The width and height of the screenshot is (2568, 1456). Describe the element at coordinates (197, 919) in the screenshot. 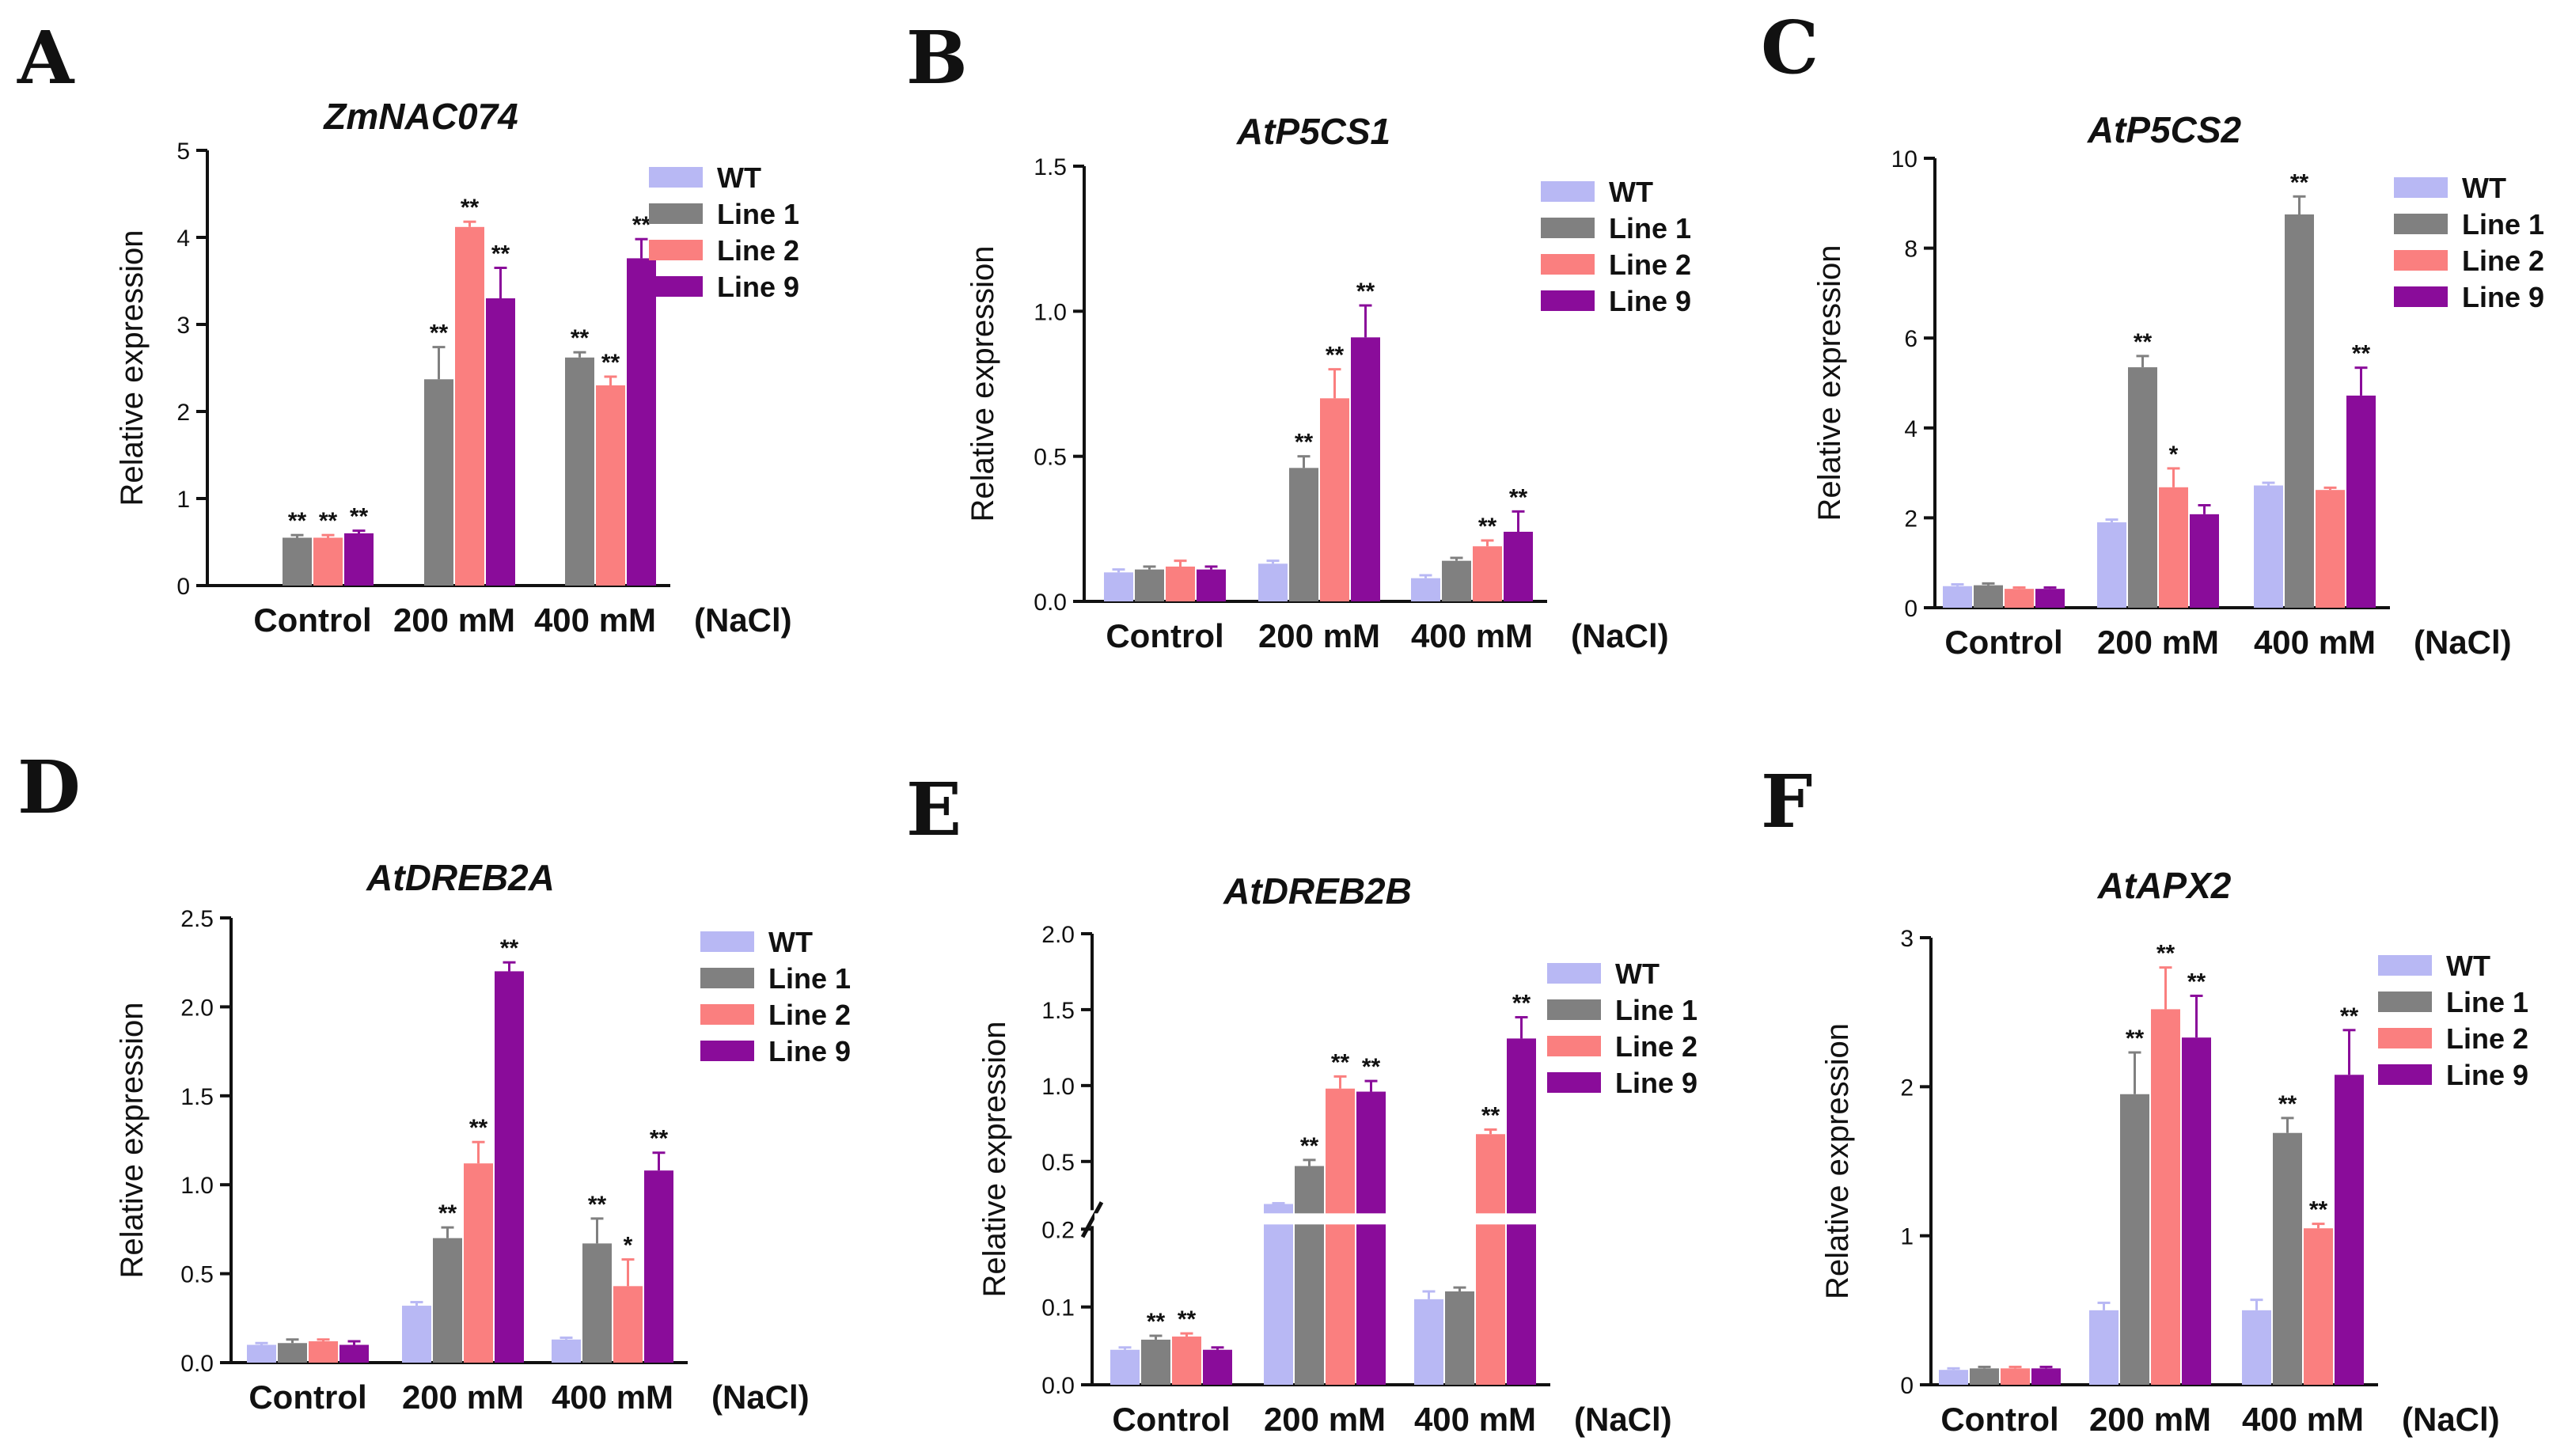

I see `y-tick-label: 2.5` at that location.